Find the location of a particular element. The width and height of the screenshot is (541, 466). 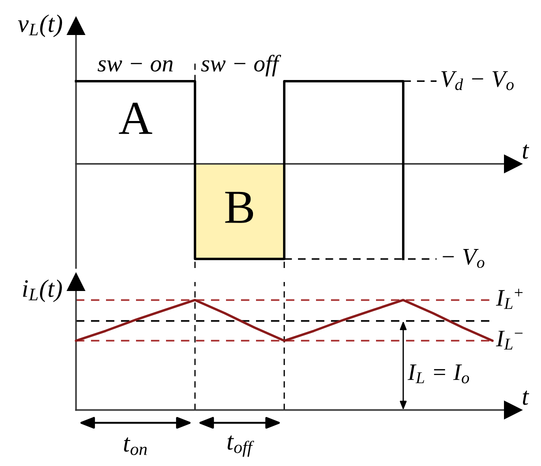

ref-line-label: I$_{L}$$^{−}$ is located at coordinates (509, 340).